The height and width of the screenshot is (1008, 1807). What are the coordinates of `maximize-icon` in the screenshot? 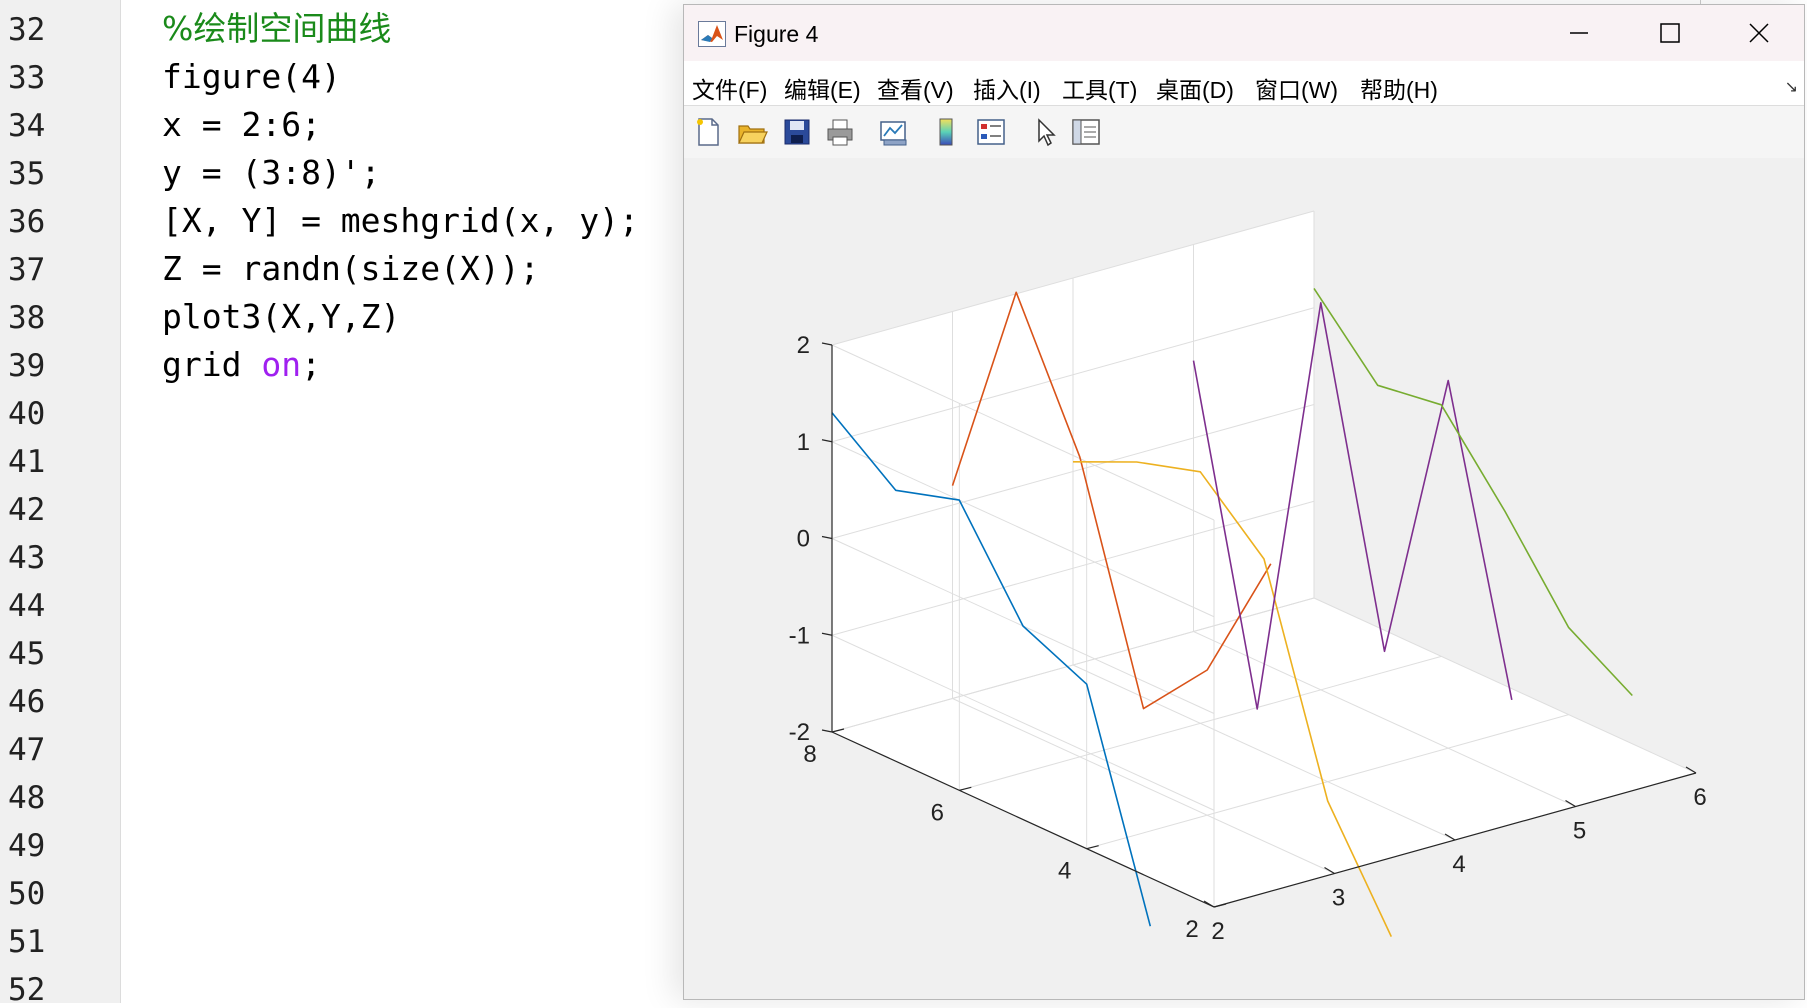 It's located at (1670, 33).